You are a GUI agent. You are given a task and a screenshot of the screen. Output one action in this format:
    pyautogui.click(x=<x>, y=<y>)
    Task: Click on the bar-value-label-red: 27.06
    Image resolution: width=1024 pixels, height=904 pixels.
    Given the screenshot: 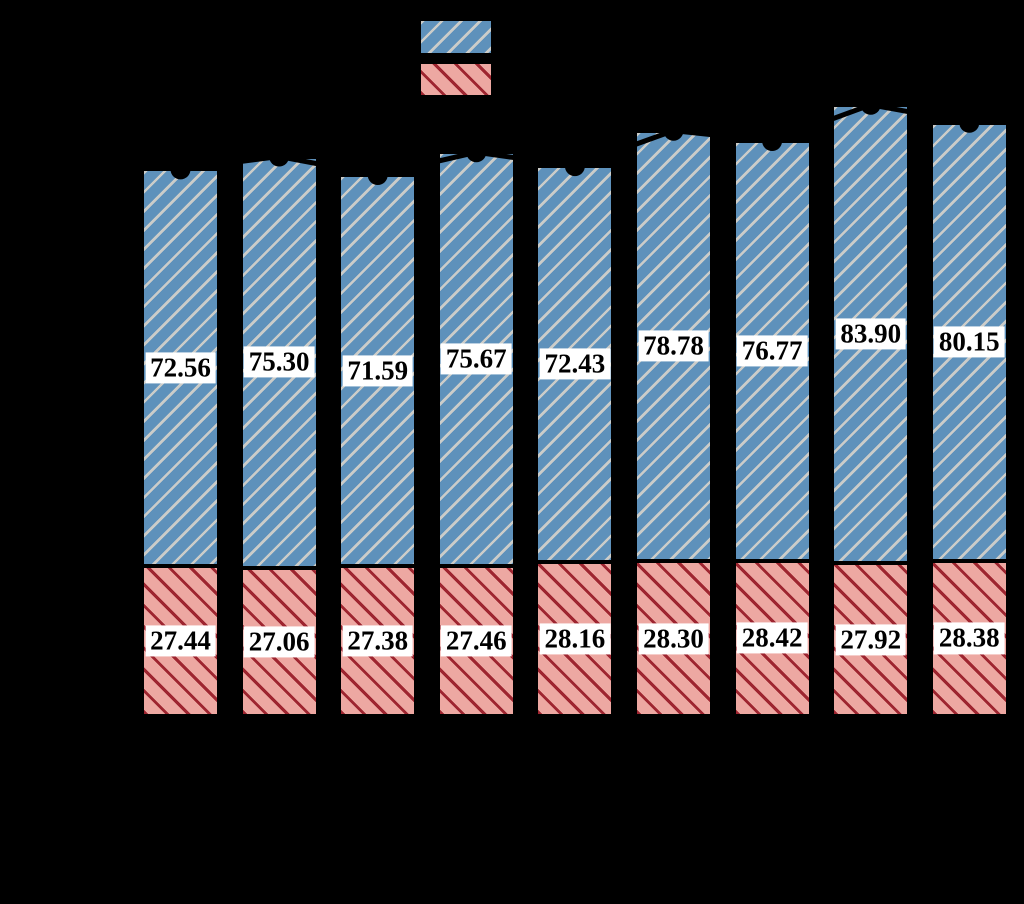 What is the action you would take?
    pyautogui.click(x=279, y=642)
    